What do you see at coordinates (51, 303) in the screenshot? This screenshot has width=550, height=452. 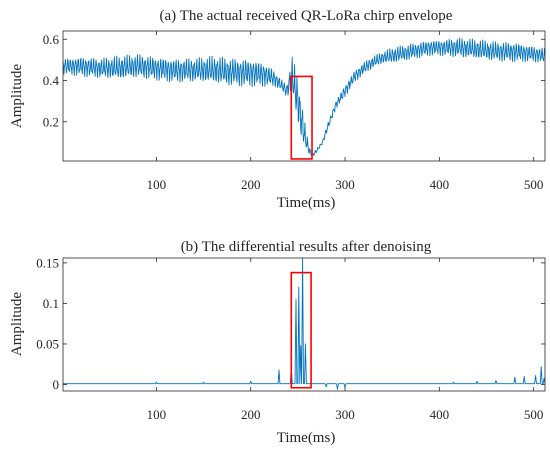 I see `y-tick-label: 0.1` at bounding box center [51, 303].